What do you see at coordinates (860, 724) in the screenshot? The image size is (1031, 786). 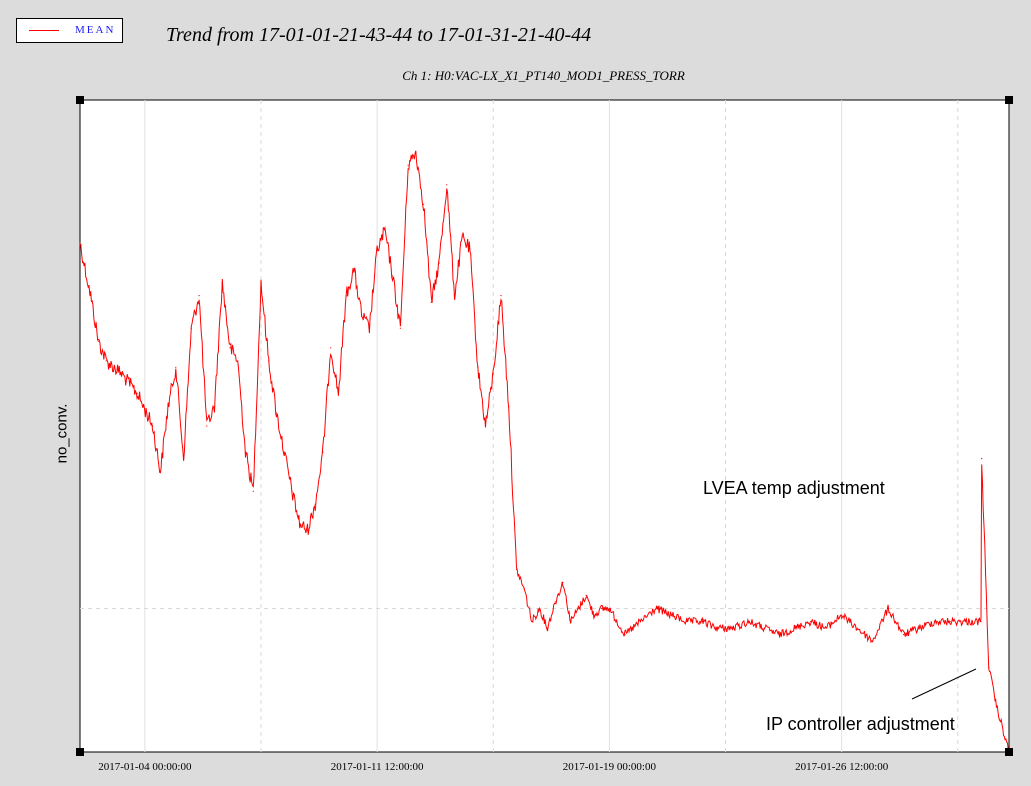 I see `annotation-ip: IP controller adjustment` at bounding box center [860, 724].